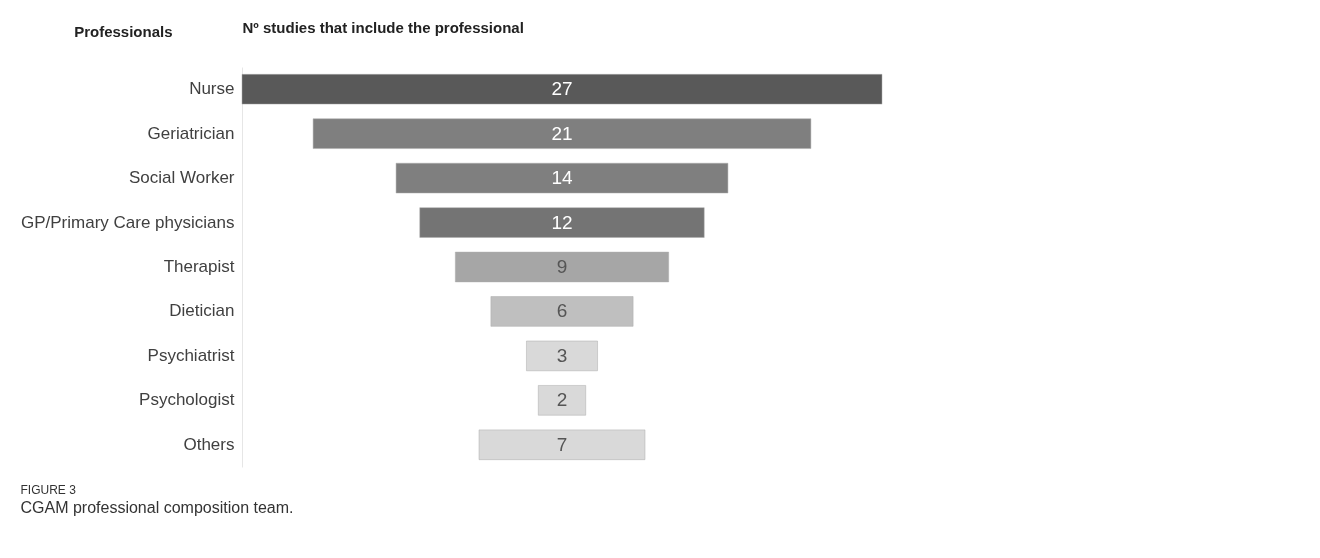 The image size is (1320, 558). I want to click on category-label: Dietician, so click(202, 311).